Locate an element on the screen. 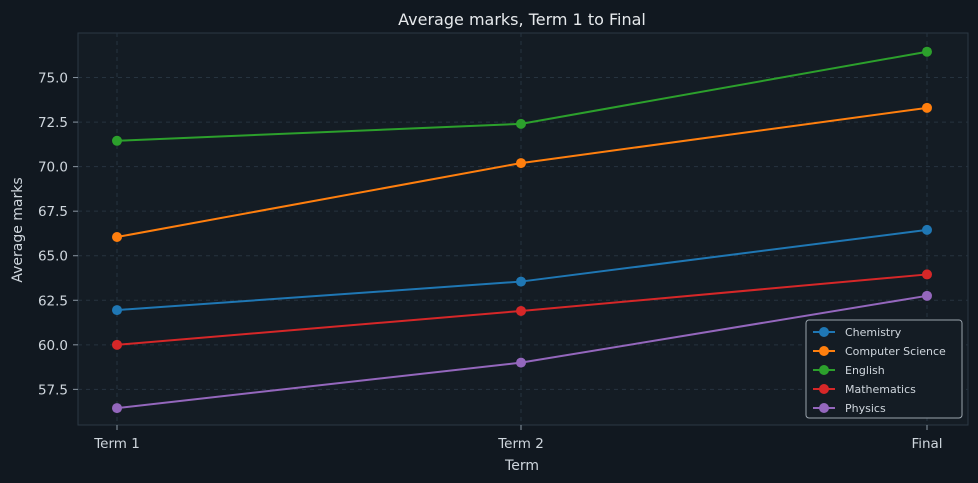 The image size is (978, 483). legend-marker-english is located at coordinates (824, 370).